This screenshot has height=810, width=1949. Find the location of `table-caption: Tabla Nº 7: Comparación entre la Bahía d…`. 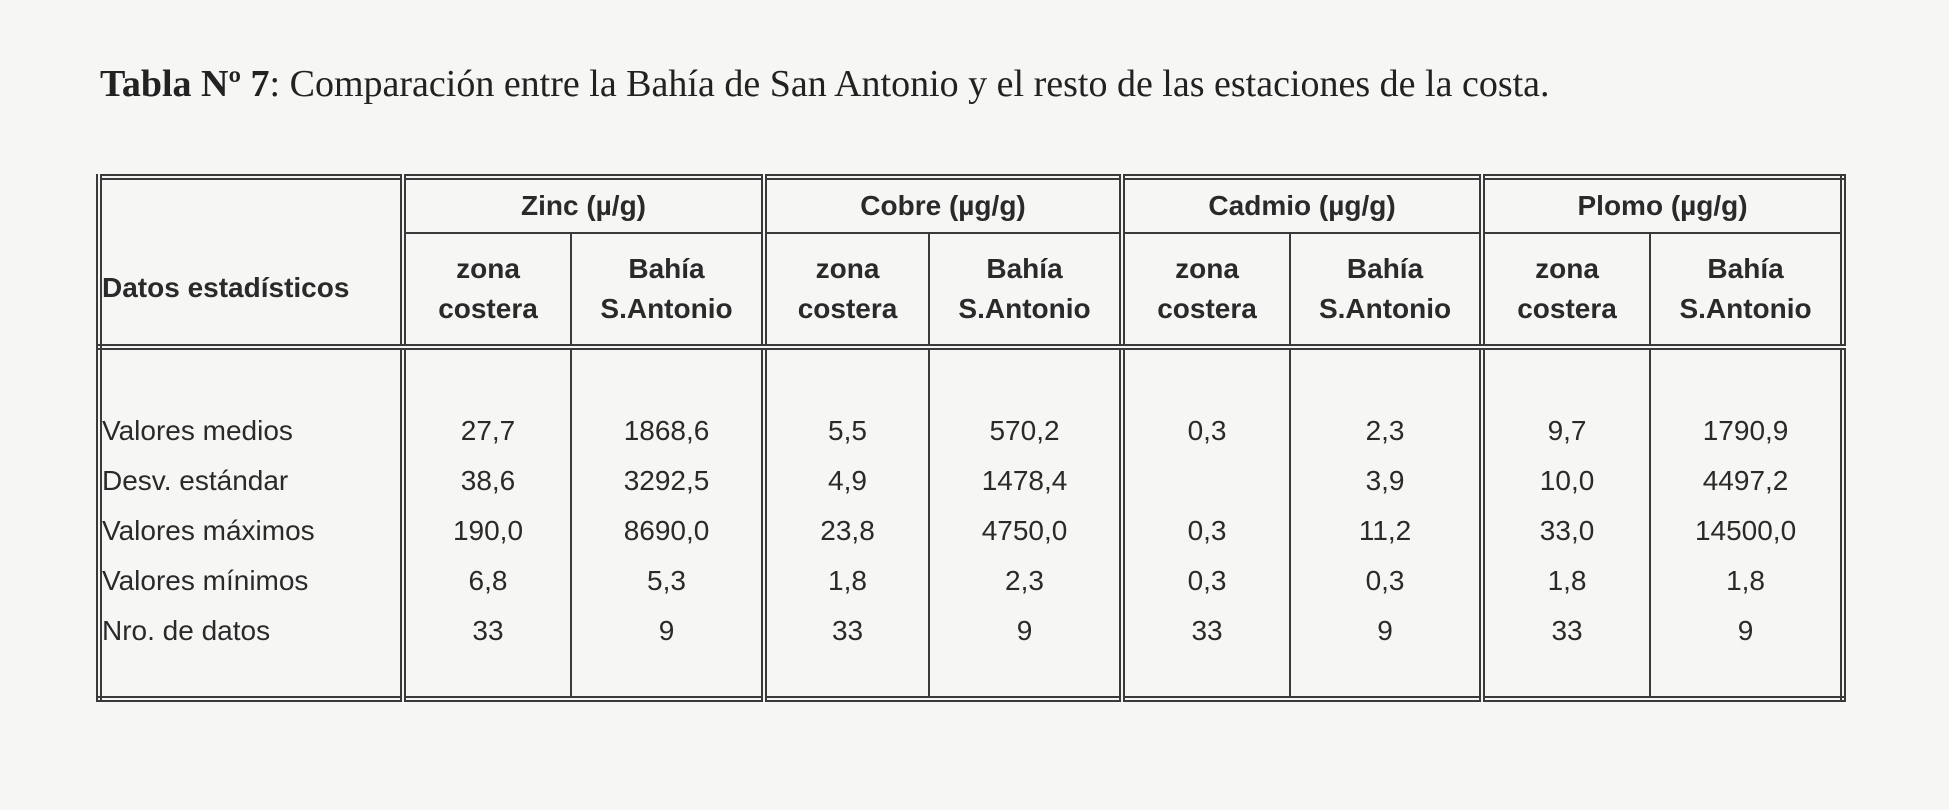

table-caption: Tabla Nº 7: Comparación entre la Bahía d… is located at coordinates (825, 84).